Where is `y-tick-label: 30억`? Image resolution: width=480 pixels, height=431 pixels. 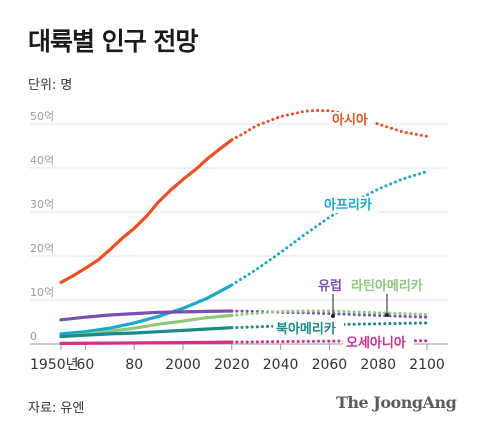 y-tick-label: 30억 is located at coordinates (42, 204).